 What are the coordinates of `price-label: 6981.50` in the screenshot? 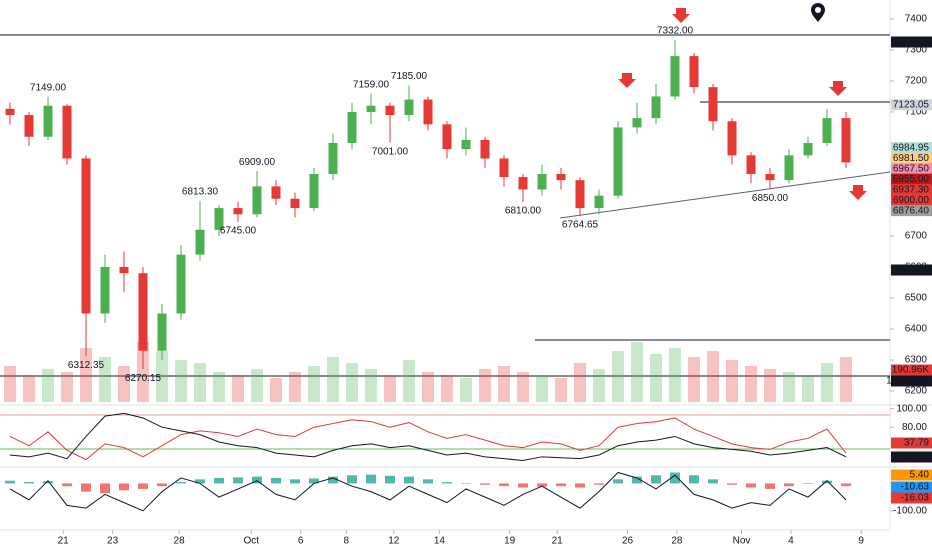 It's located at (911, 158).